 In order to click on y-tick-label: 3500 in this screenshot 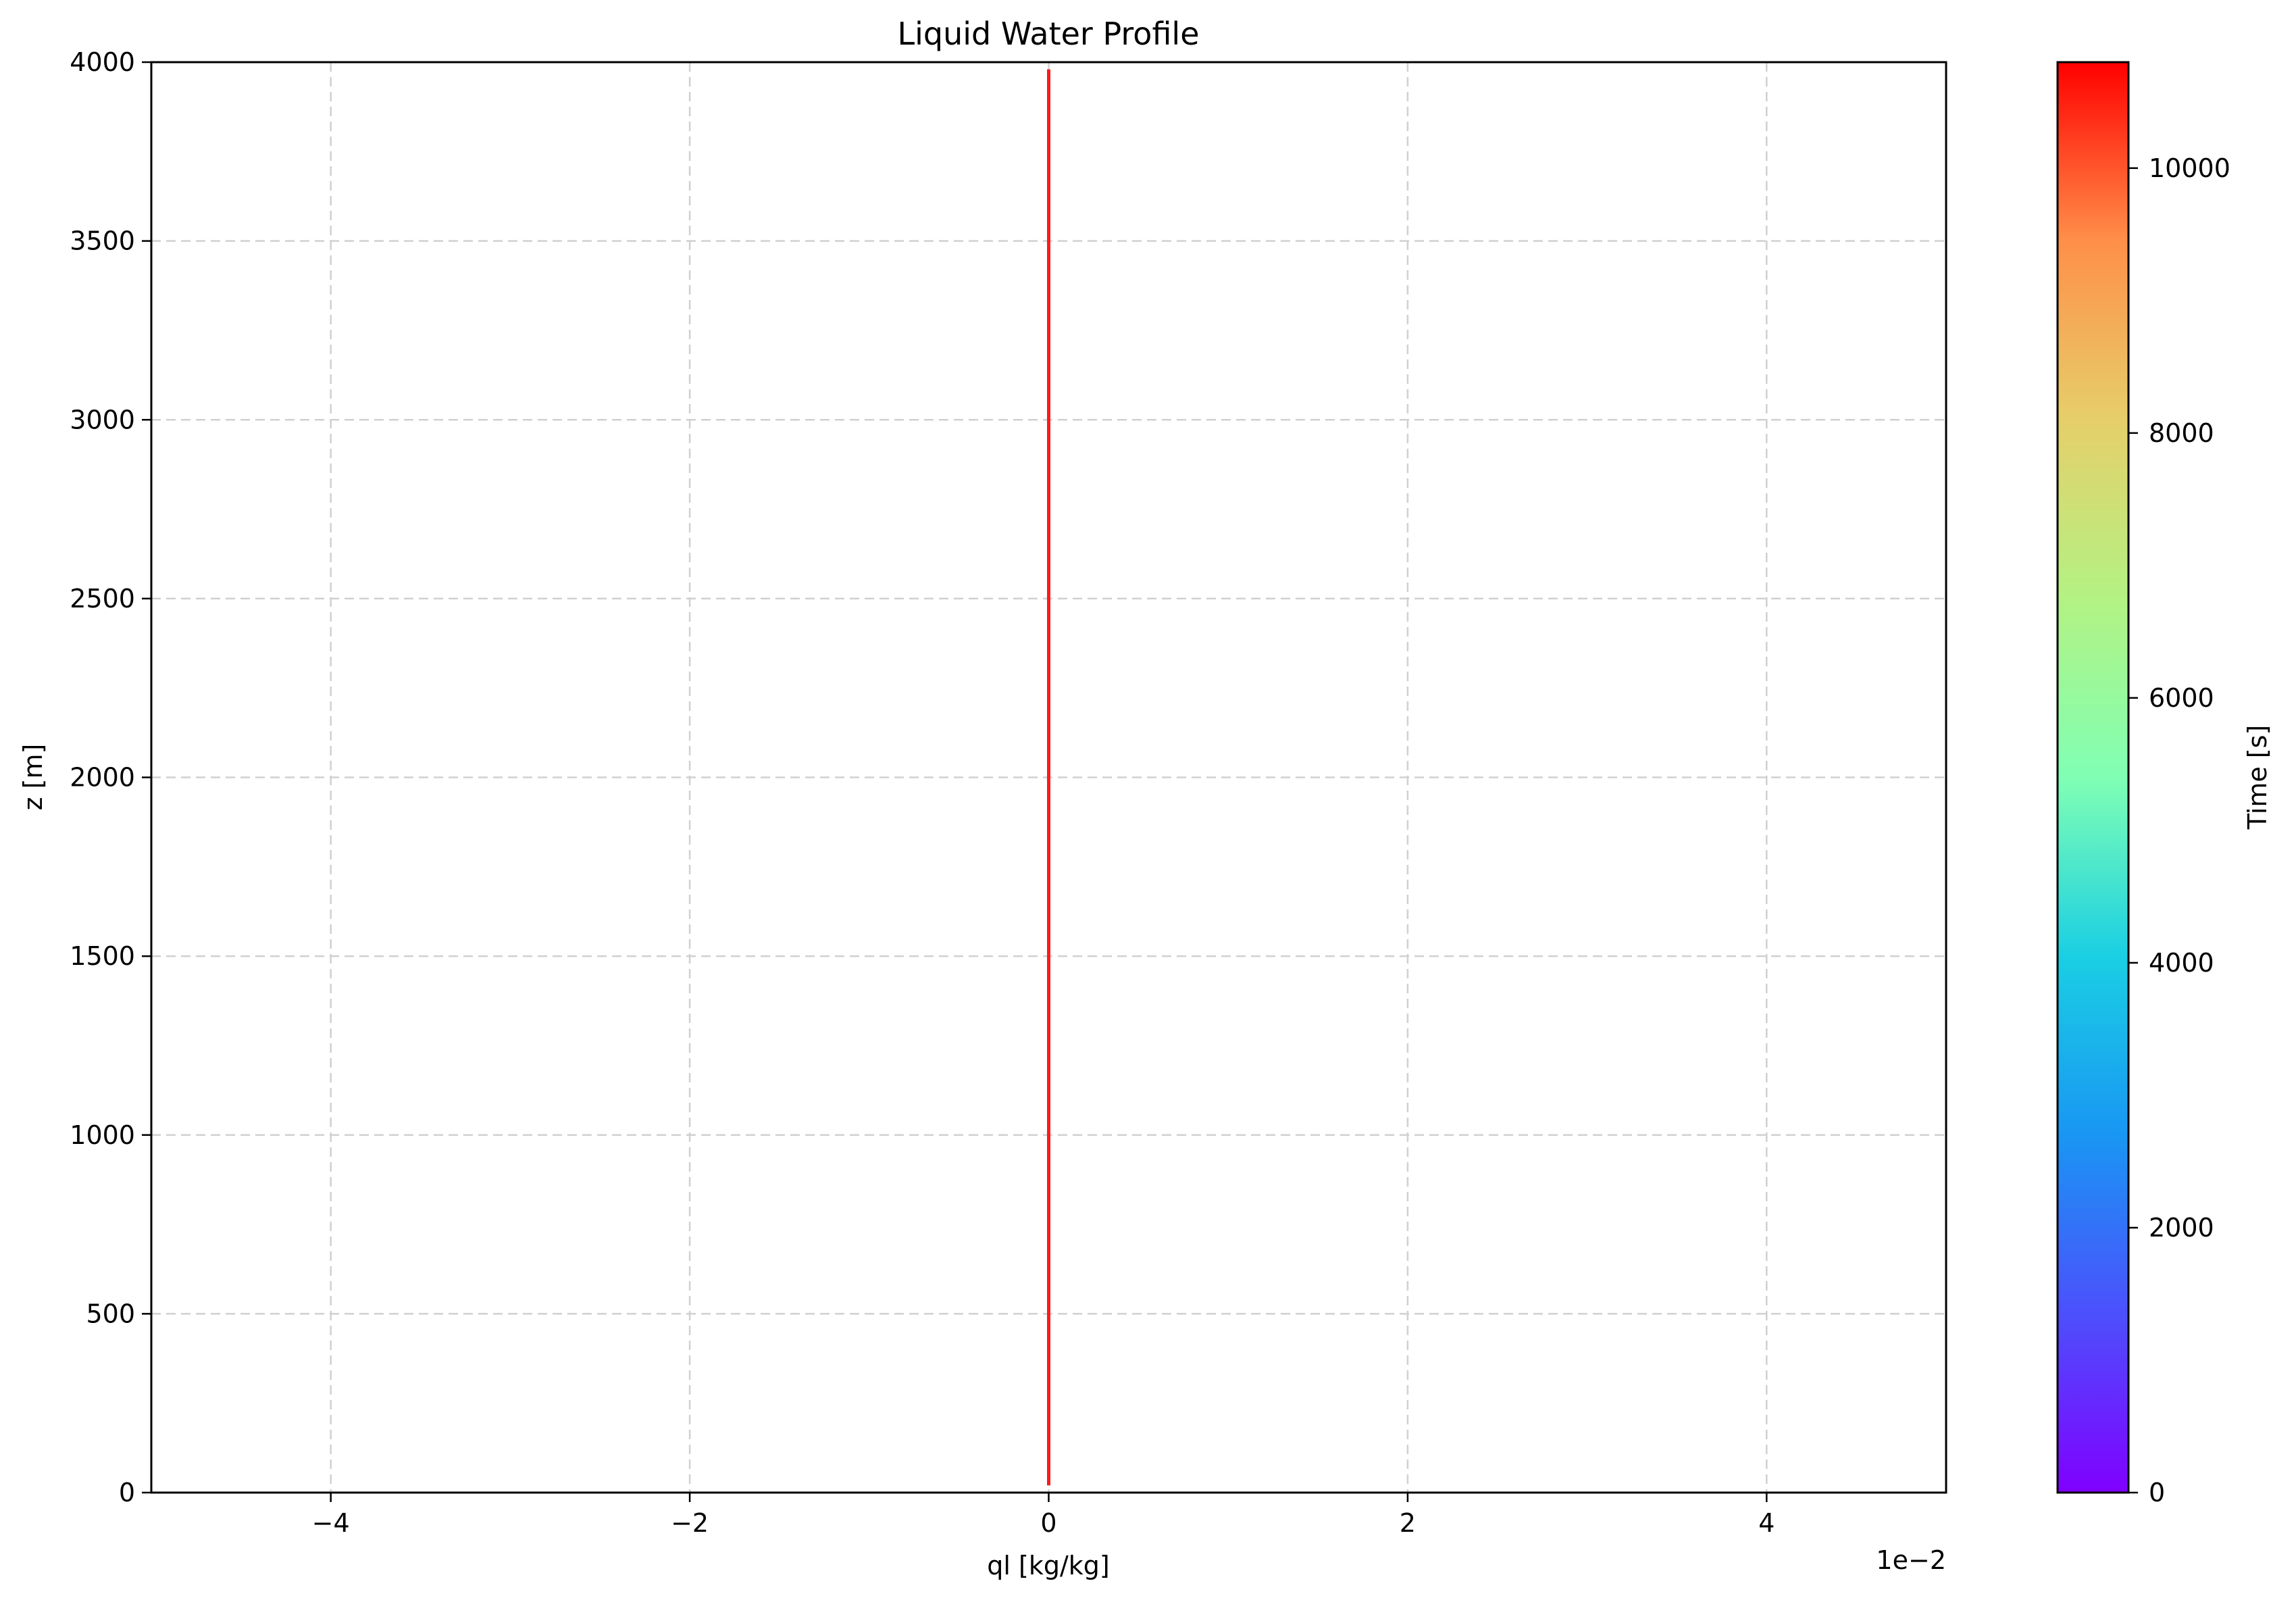, I will do `click(102, 241)`.